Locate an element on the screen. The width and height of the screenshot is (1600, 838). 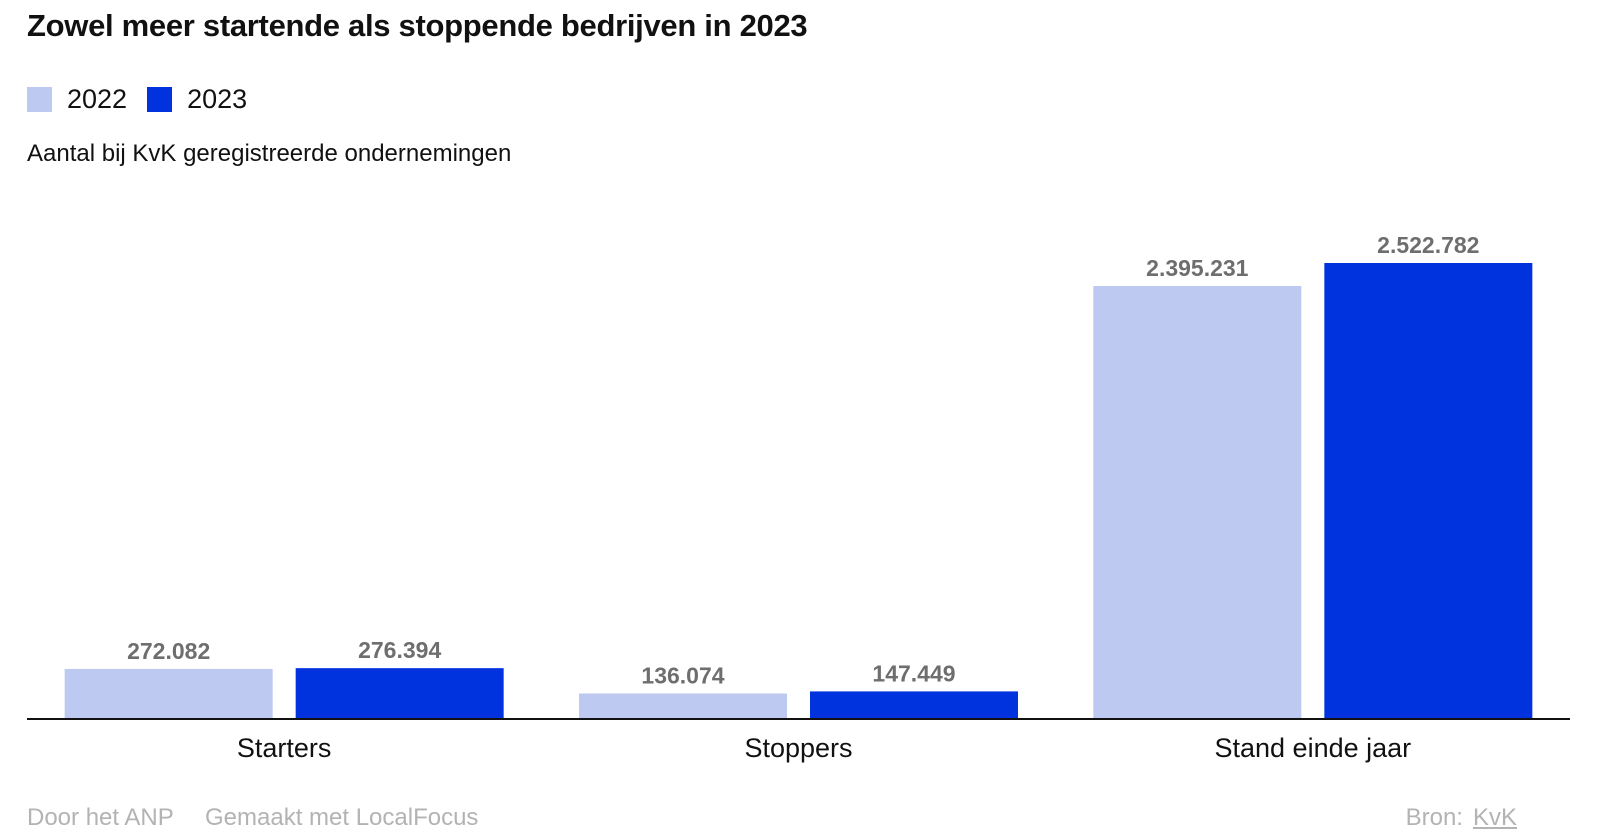
legend-item-2023: 2023 is located at coordinates (197, 99).